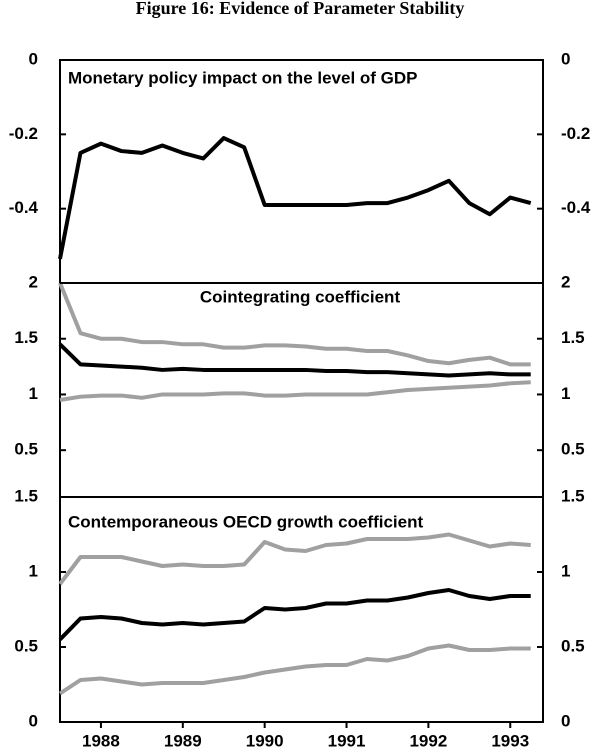  What do you see at coordinates (101, 740) in the screenshot?
I see `x-tick-label: 1988` at bounding box center [101, 740].